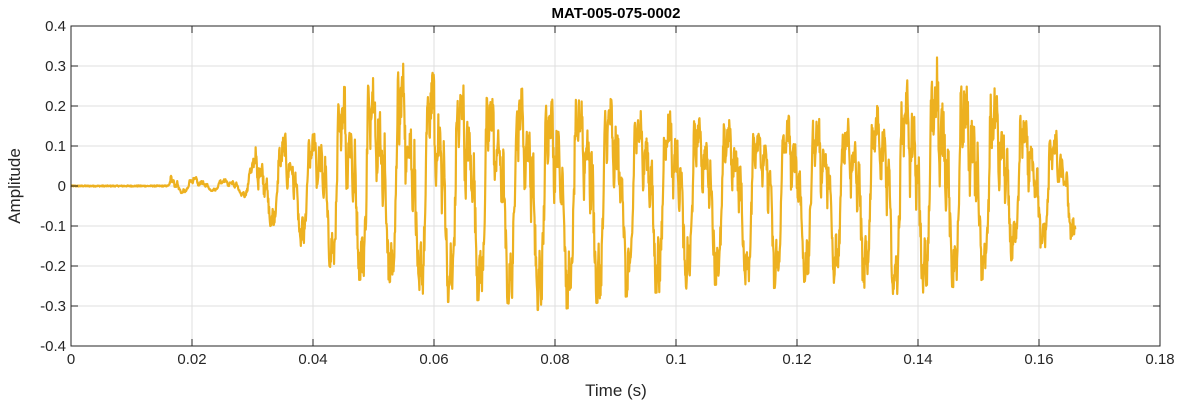 The height and width of the screenshot is (404, 1182). Describe the element at coordinates (191, 359) in the screenshot. I see `x-tick-label: 0.02` at that location.